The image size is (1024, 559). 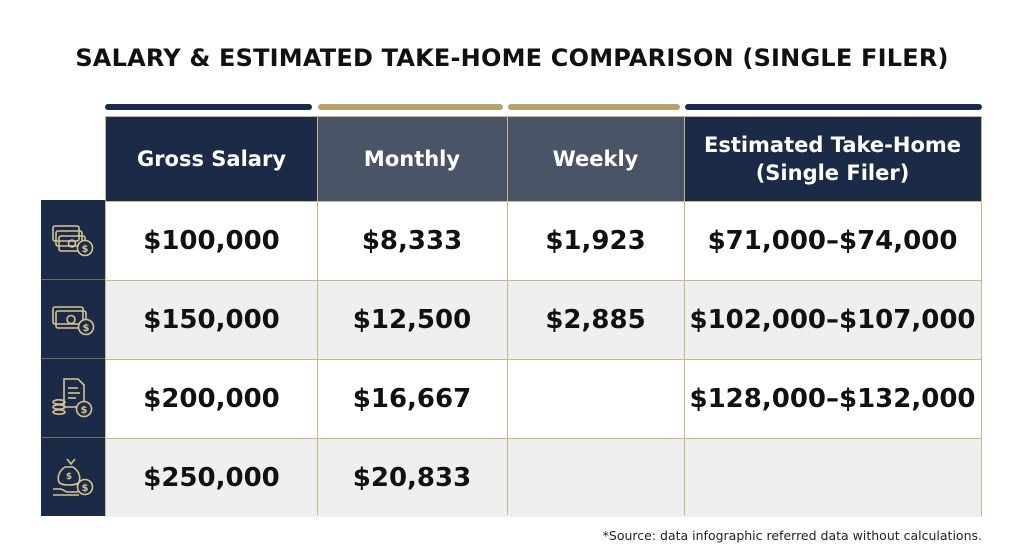 I want to click on accent-bar-gross, so click(x=208, y=107).